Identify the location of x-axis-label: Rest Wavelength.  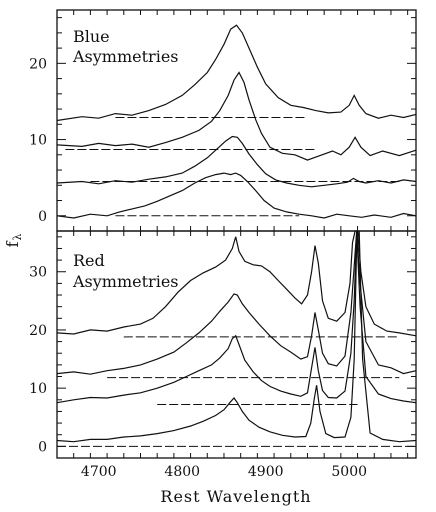
(235, 496).